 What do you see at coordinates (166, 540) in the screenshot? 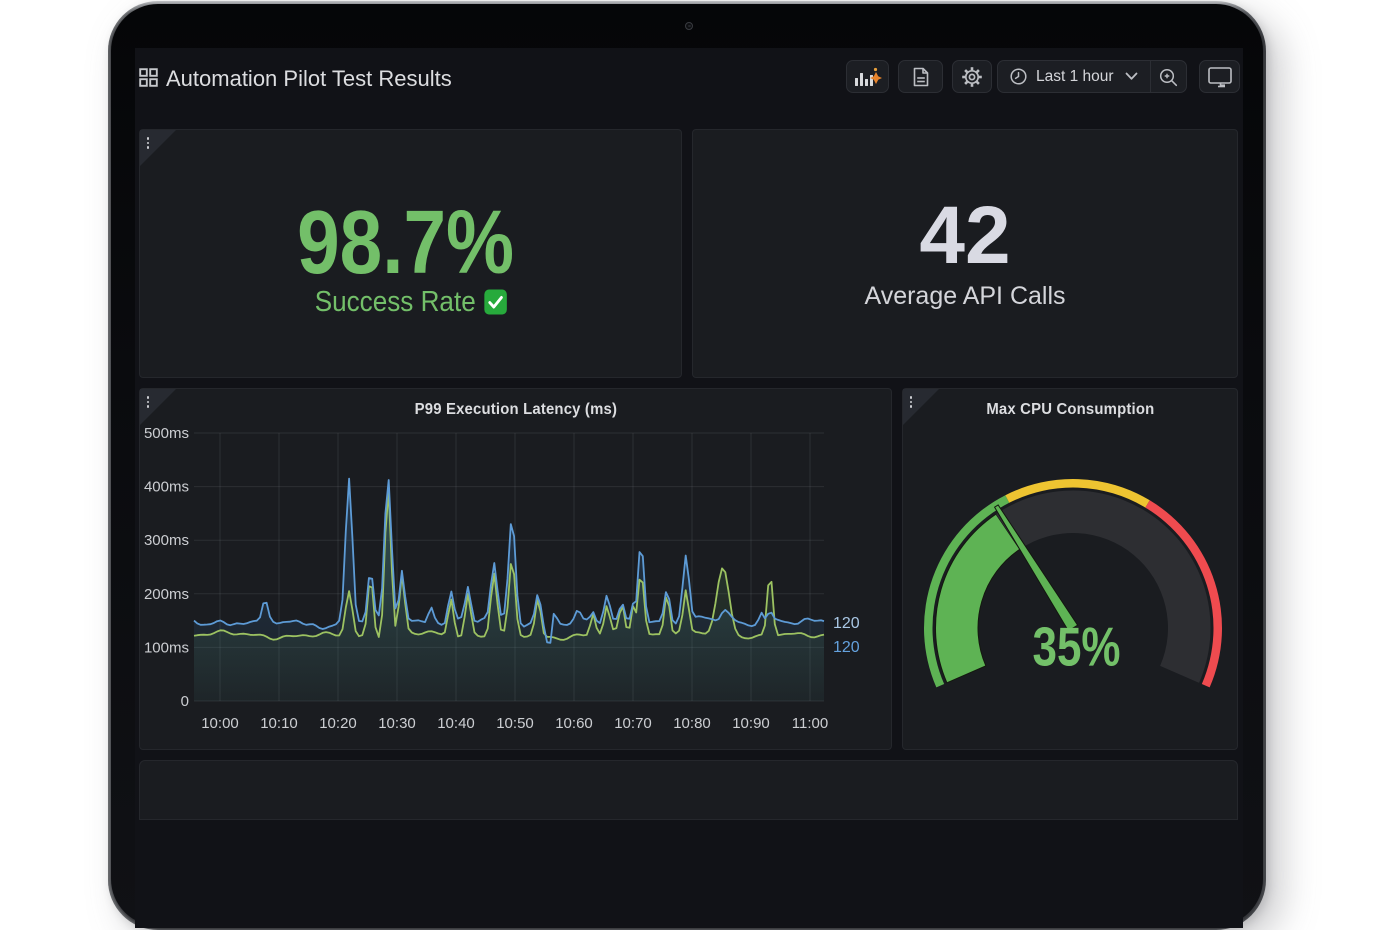
I see `svg-text: 300ms` at bounding box center [166, 540].